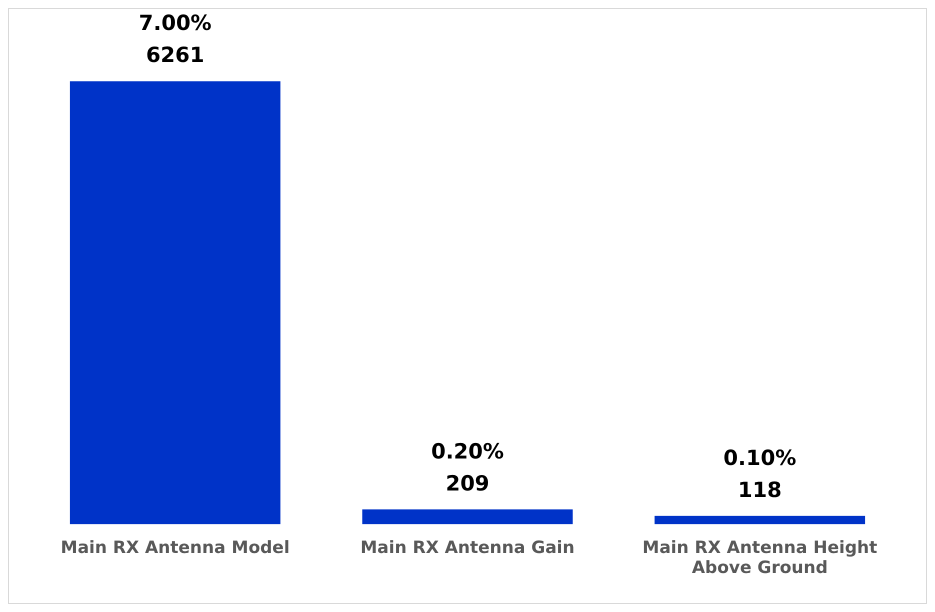  I want to click on data-label: 0.10% 118, so click(759, 474).